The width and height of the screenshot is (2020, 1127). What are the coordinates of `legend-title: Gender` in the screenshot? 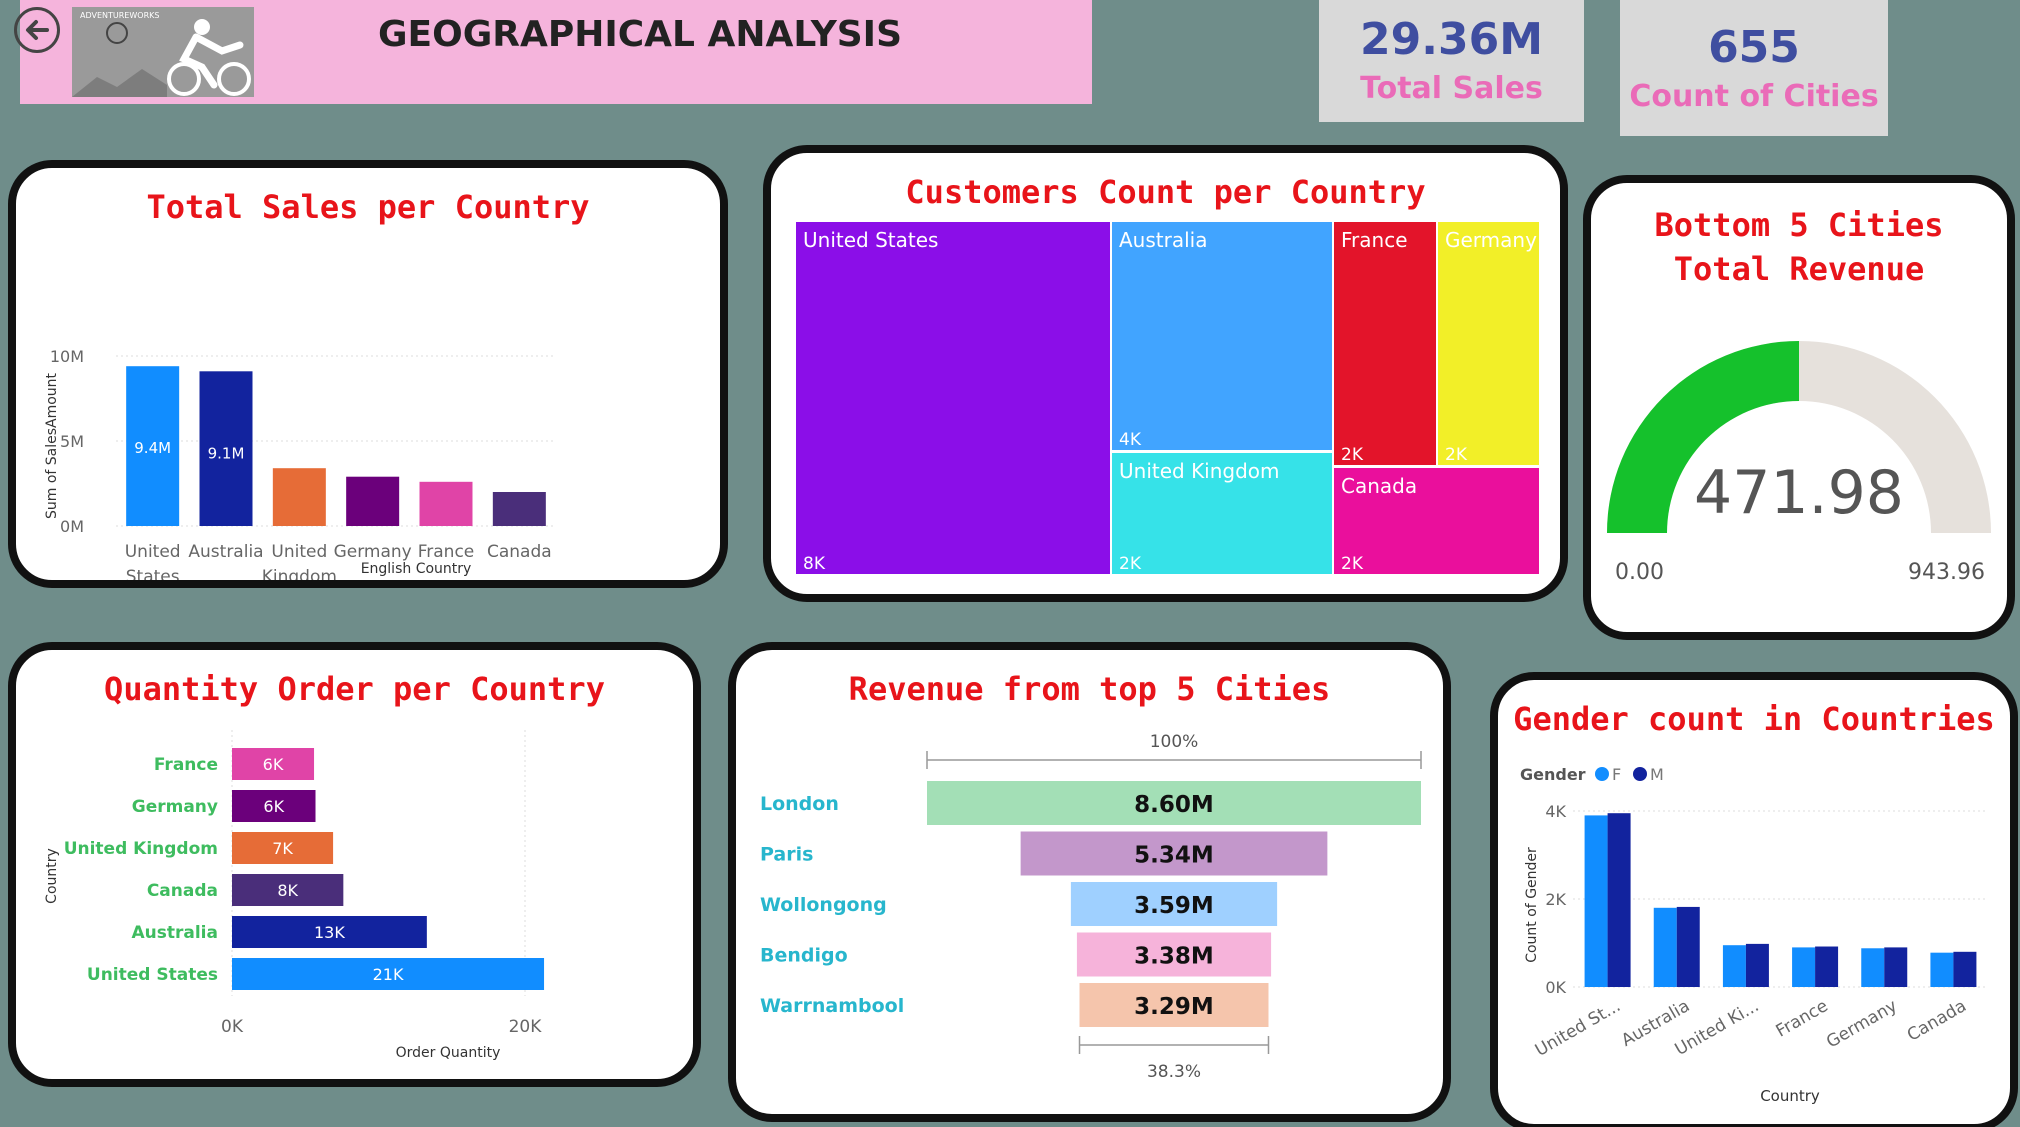 It's located at (1553, 774).